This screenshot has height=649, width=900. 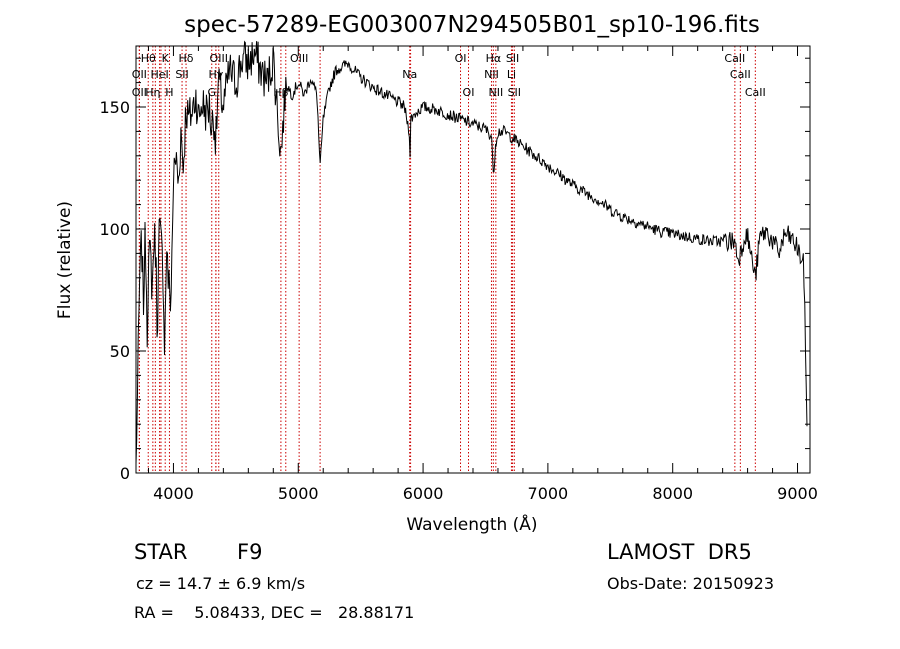 I want to click on y-axis-label: Flux (relative), so click(x=65, y=260).